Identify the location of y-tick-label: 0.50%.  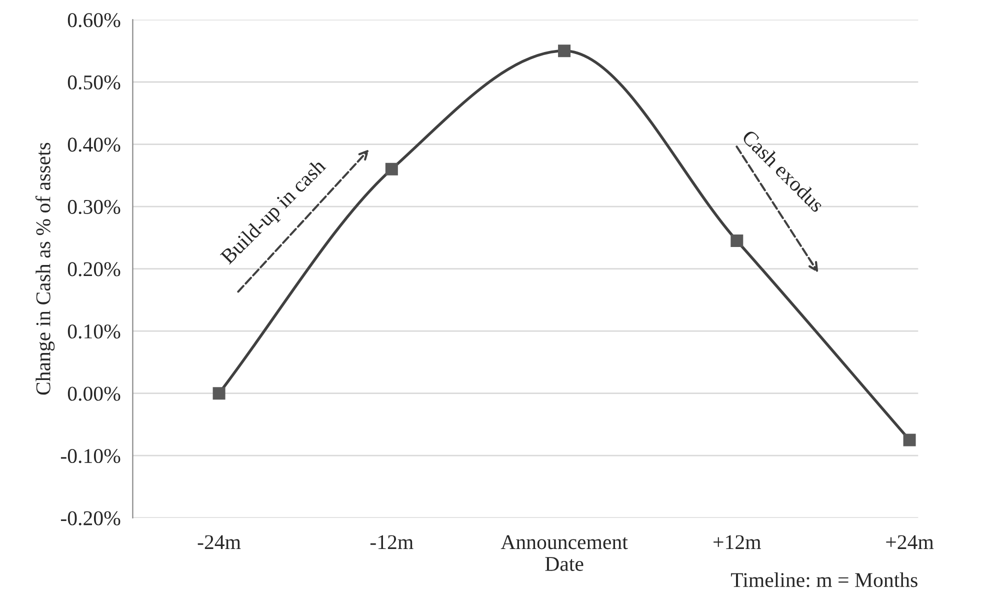
(94, 82).